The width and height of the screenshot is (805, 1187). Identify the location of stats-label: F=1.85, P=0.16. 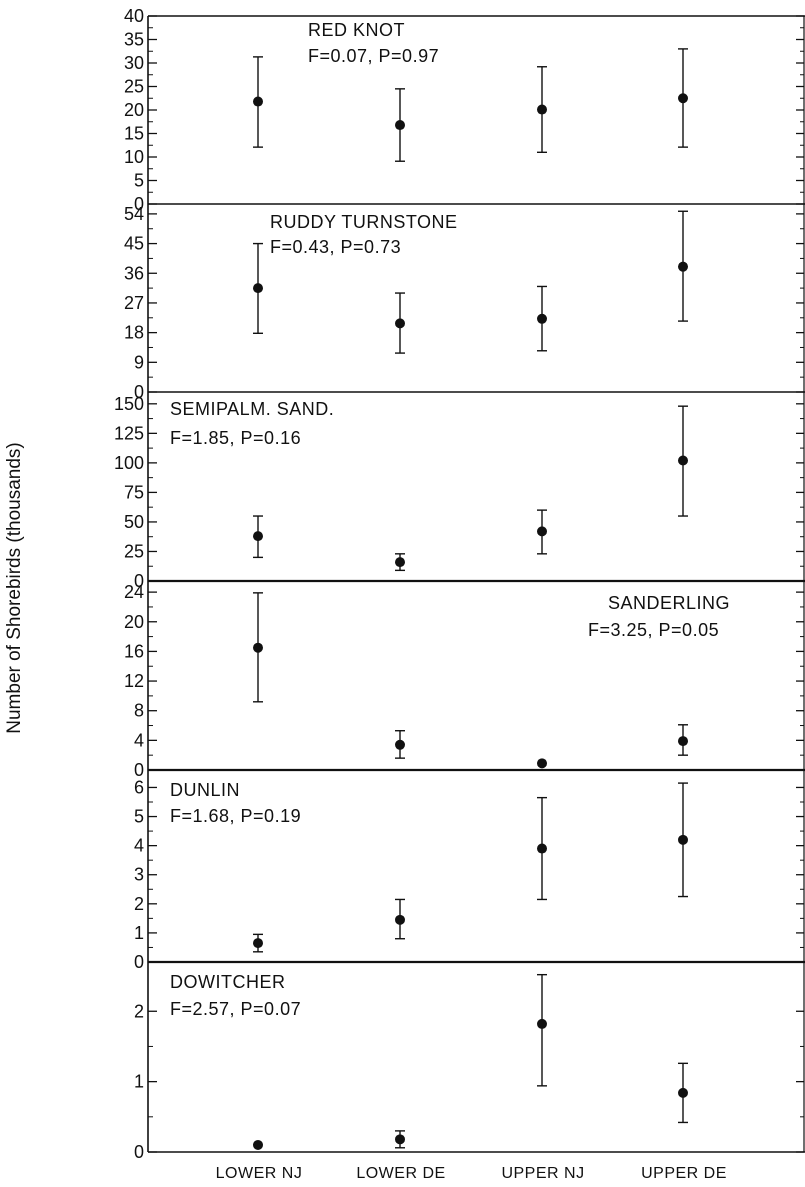
(235, 438).